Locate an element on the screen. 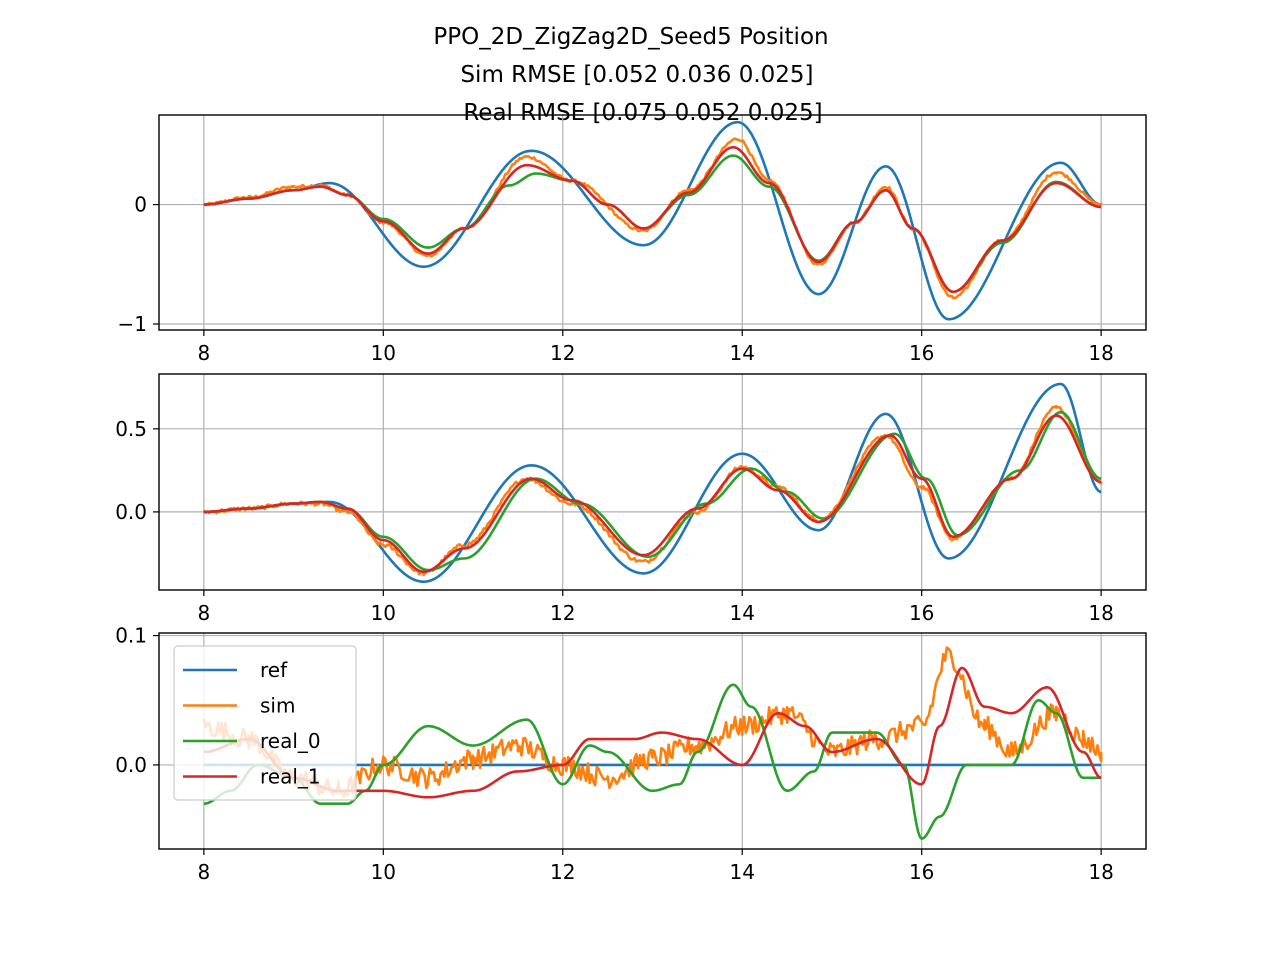  y-tick-label: 0.1 is located at coordinates (131, 636).